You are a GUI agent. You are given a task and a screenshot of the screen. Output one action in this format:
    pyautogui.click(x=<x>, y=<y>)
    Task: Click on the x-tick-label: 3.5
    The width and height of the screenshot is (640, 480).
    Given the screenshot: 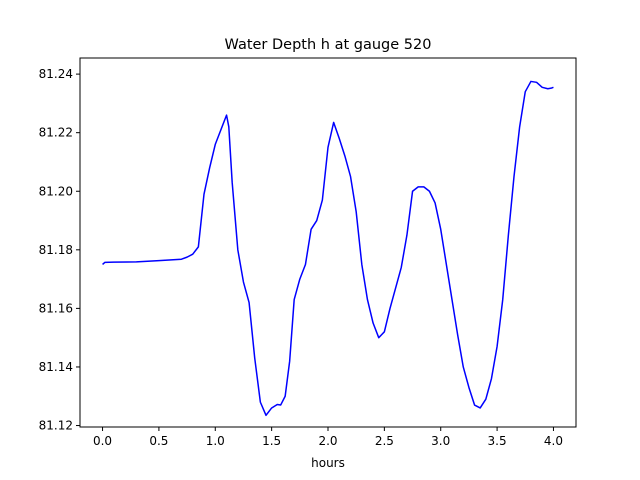 What is the action you would take?
    pyautogui.click(x=497, y=441)
    